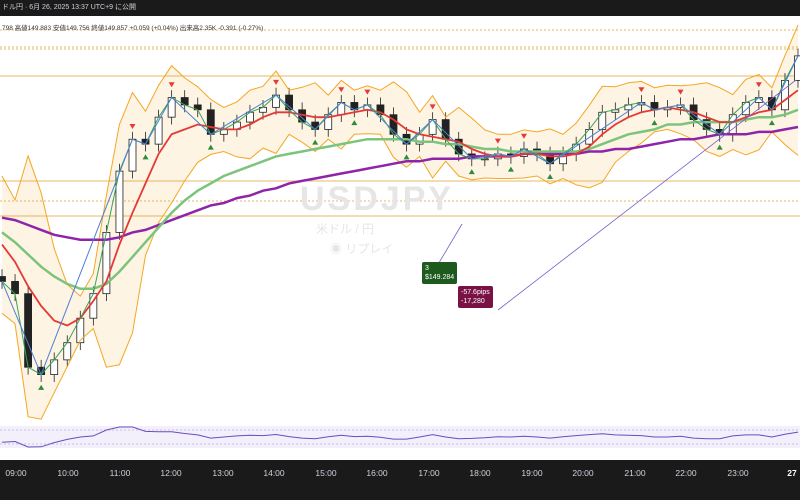 The height and width of the screenshot is (500, 800). Describe the element at coordinates (480, 473) in the screenshot. I see `time-tick: 18:00` at that location.